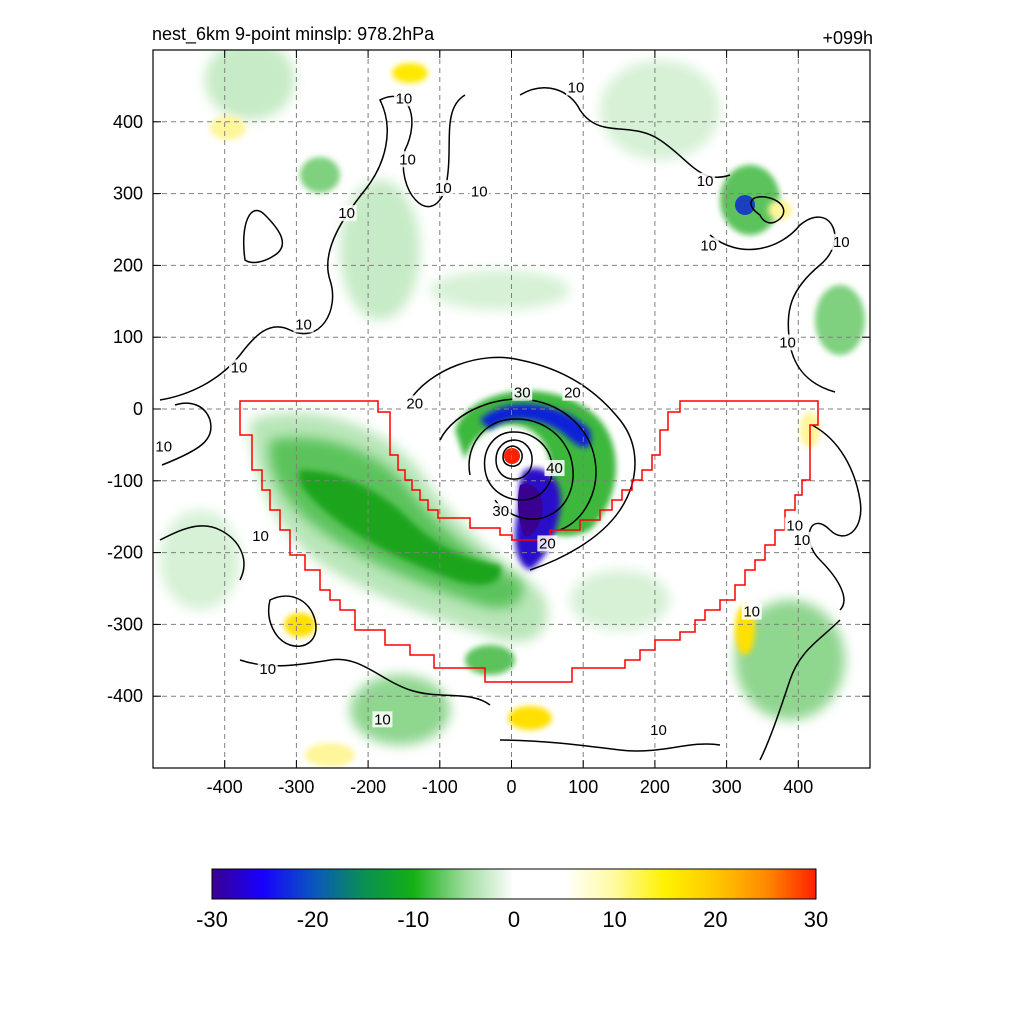 The image size is (1024, 1024). Describe the element at coordinates (128, 122) in the screenshot. I see `y-tick-label: 400` at that location.